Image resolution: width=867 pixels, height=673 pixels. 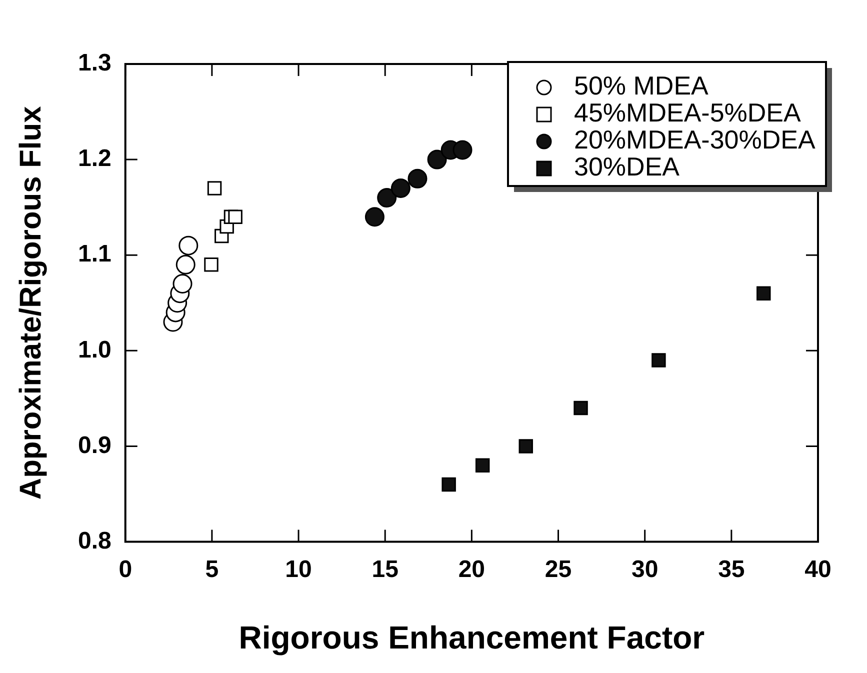 What do you see at coordinates (644, 569) in the screenshot?
I see `x-tick-label: 30` at bounding box center [644, 569].